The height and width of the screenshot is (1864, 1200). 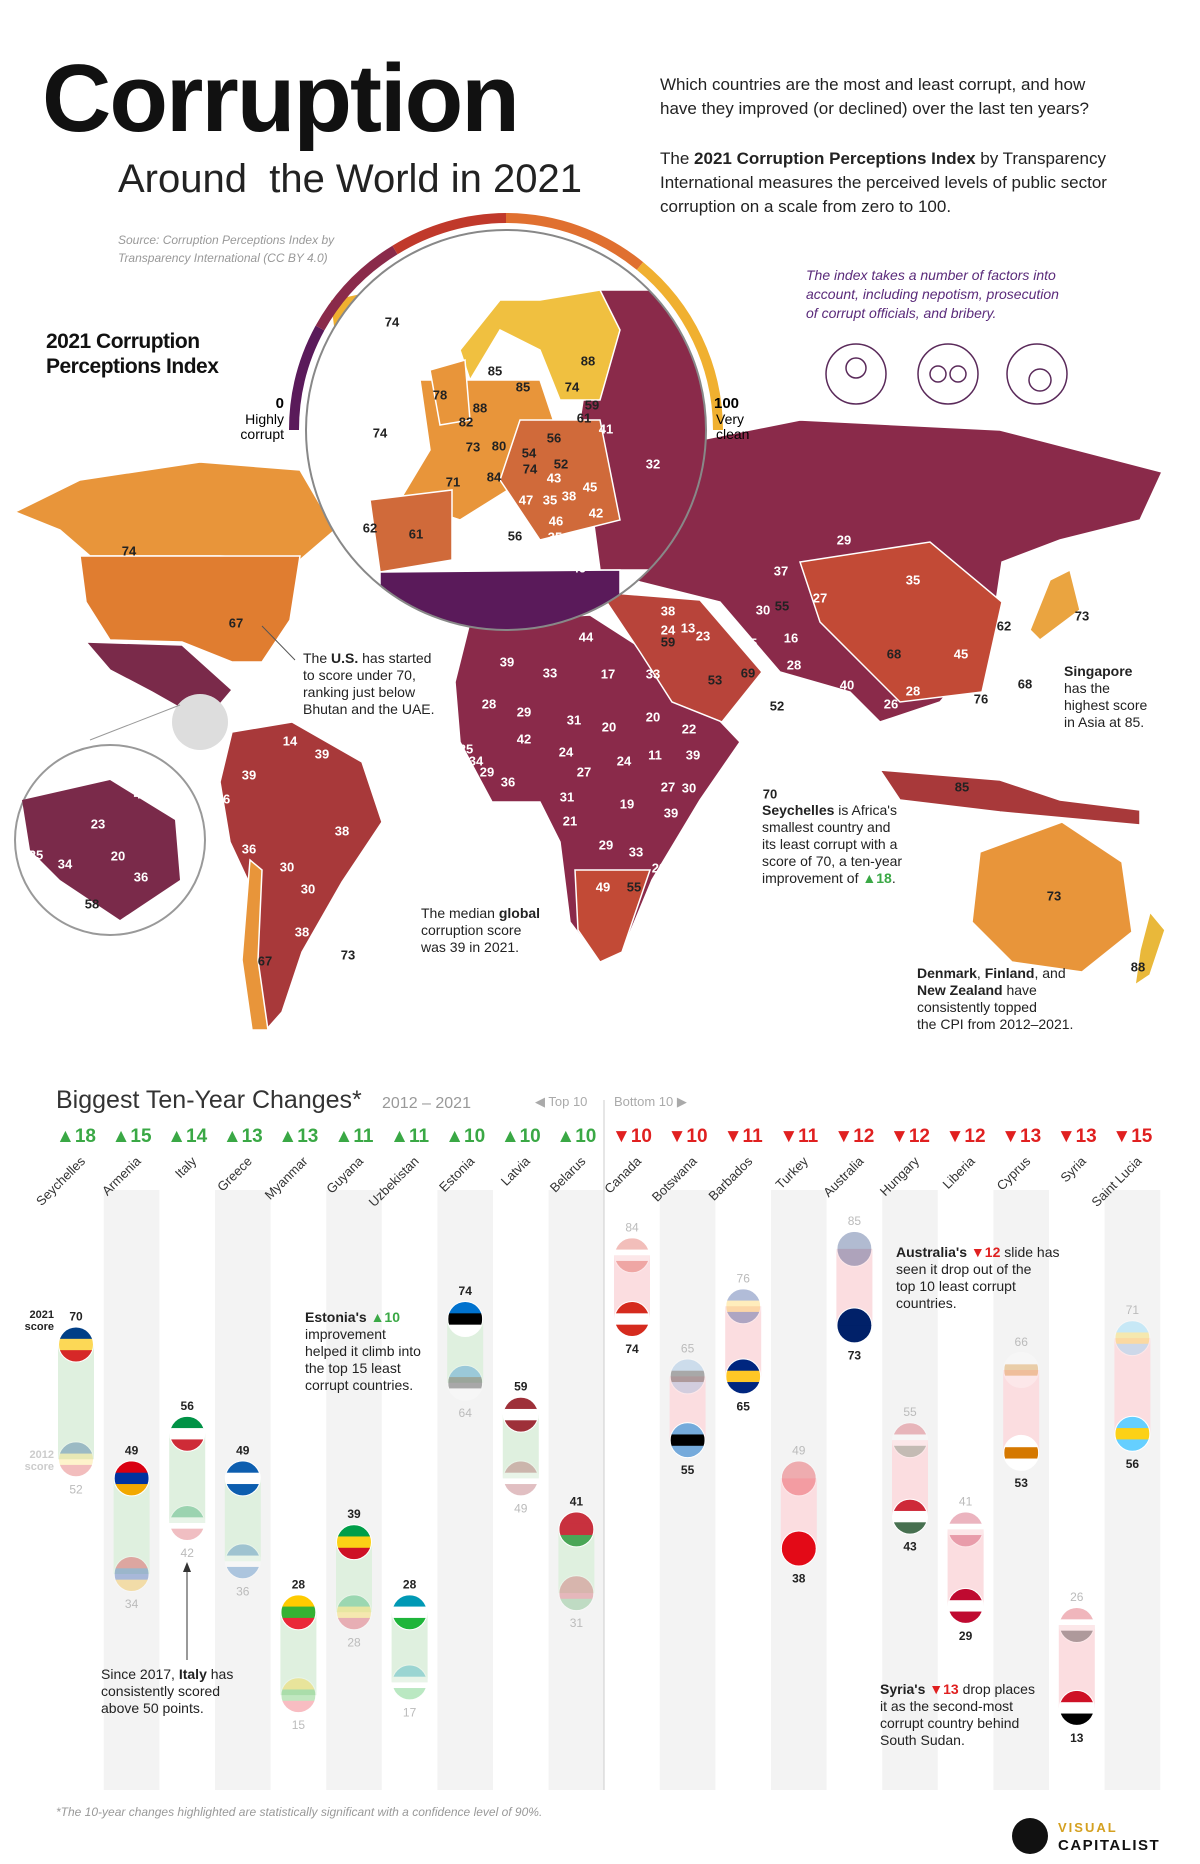 I want to click on annotation-segment: drop places, so click(x=997, y=1689).